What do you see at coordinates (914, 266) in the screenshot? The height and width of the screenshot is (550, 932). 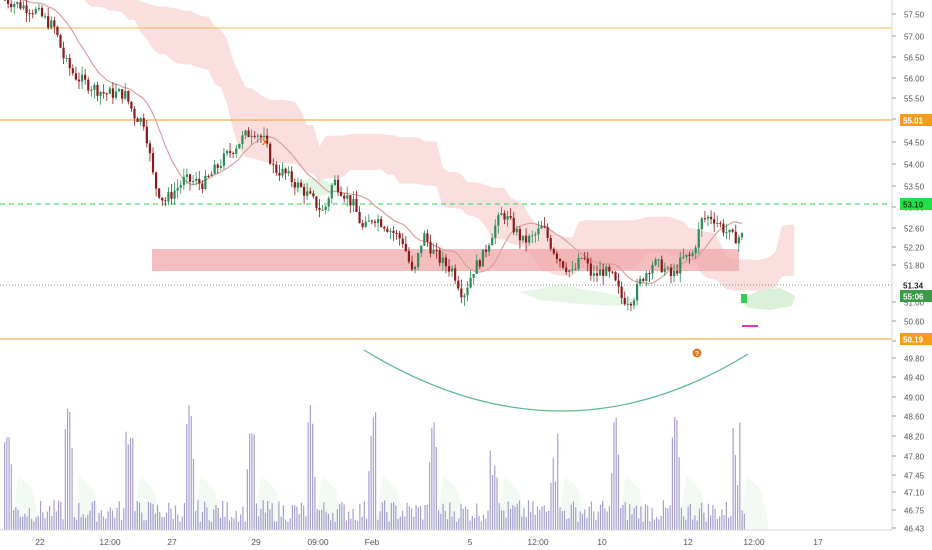 I see `price-tick-label: 51.80` at bounding box center [914, 266].